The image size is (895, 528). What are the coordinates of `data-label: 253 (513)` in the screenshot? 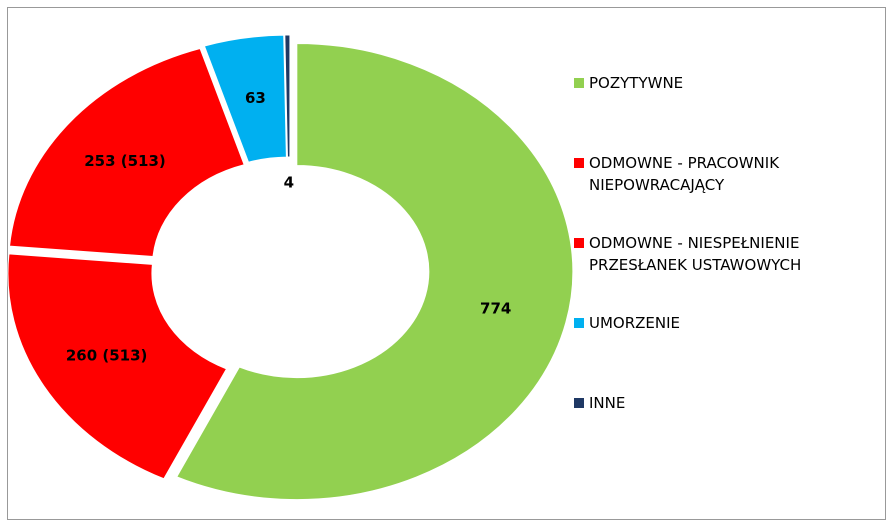 It's located at (125, 161).